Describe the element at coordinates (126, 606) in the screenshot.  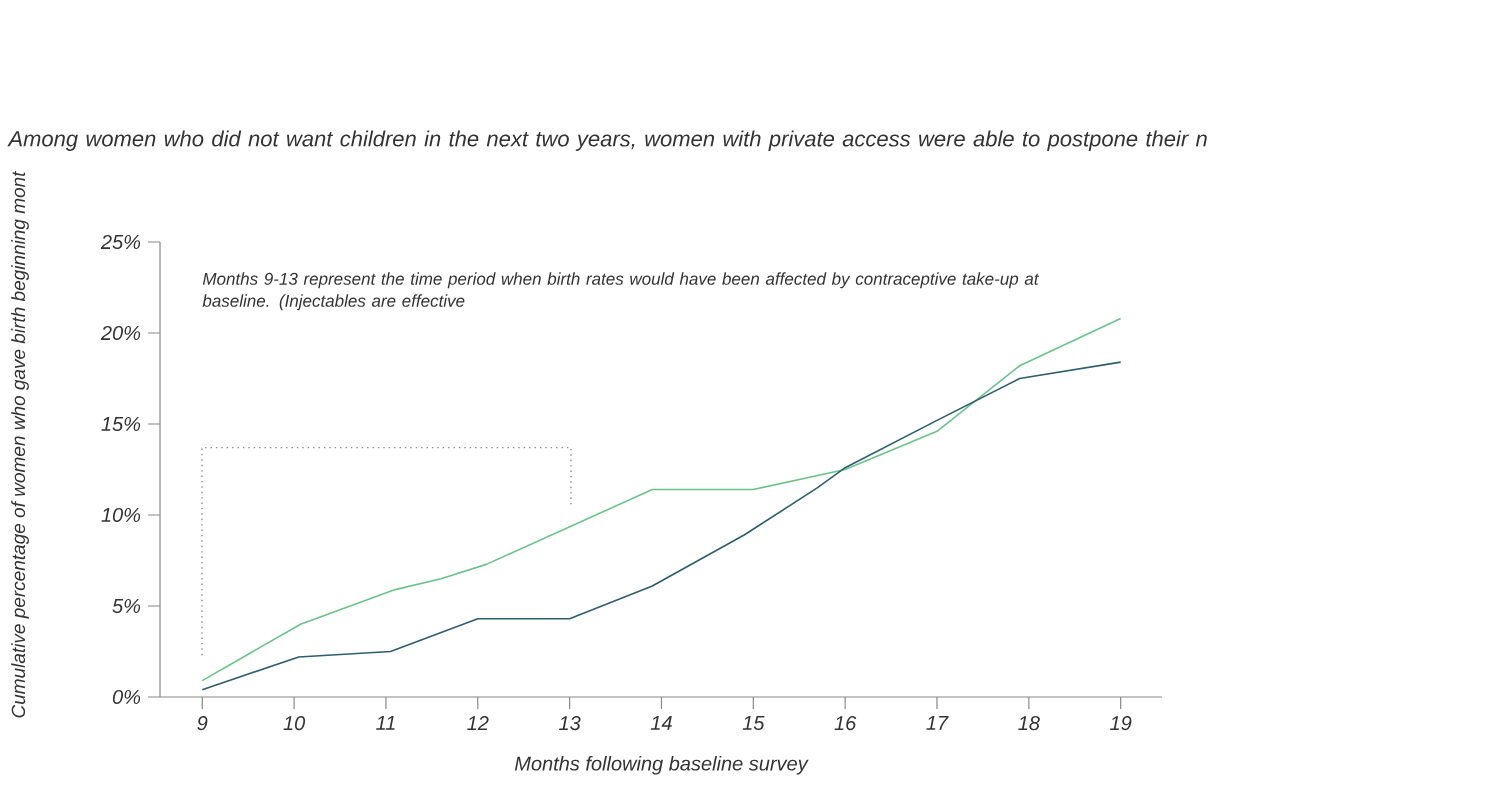
I see `y-tick-label: 5%` at that location.